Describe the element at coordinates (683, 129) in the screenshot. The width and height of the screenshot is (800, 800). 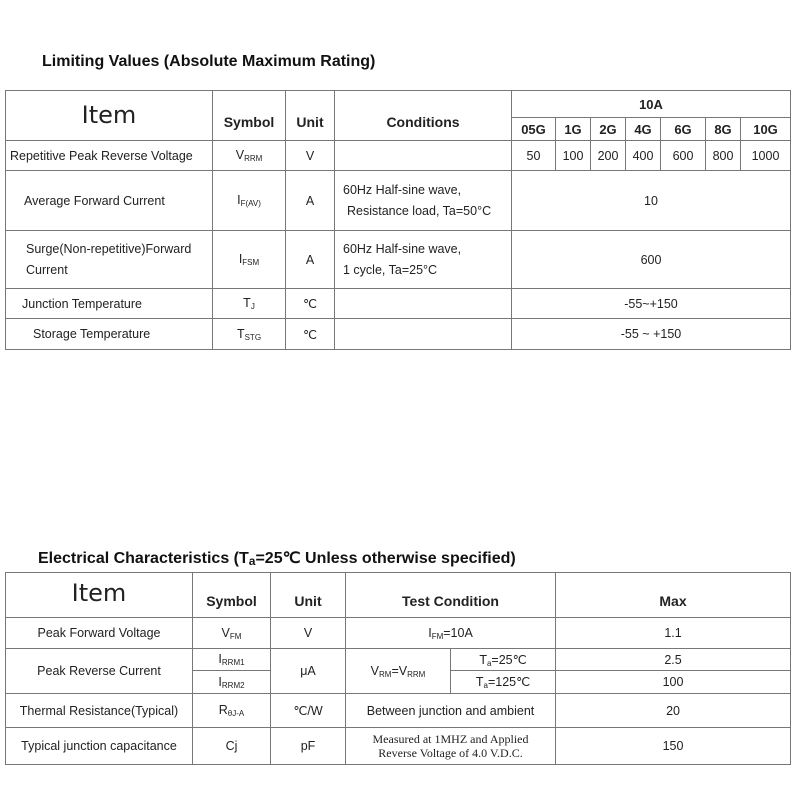
I see `grade-header: 6G` at that location.